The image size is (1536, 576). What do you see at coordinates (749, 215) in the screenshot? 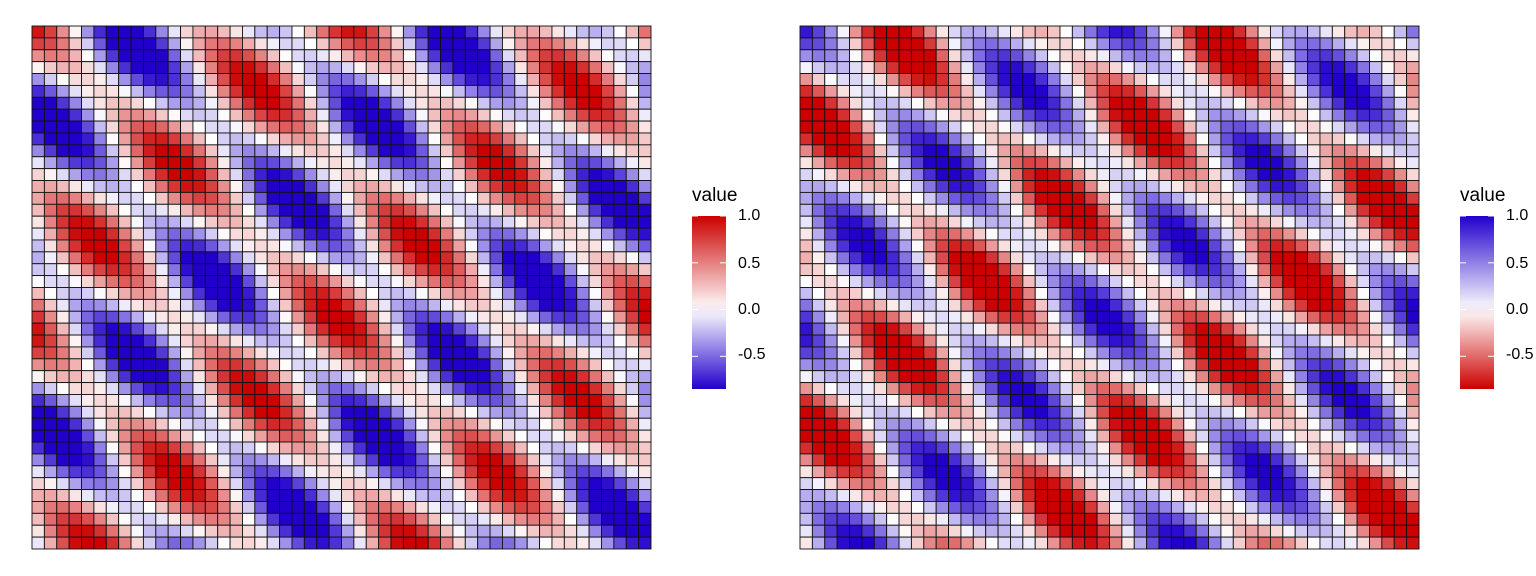
I see `legend-tick-label: 1.0` at bounding box center [749, 215].